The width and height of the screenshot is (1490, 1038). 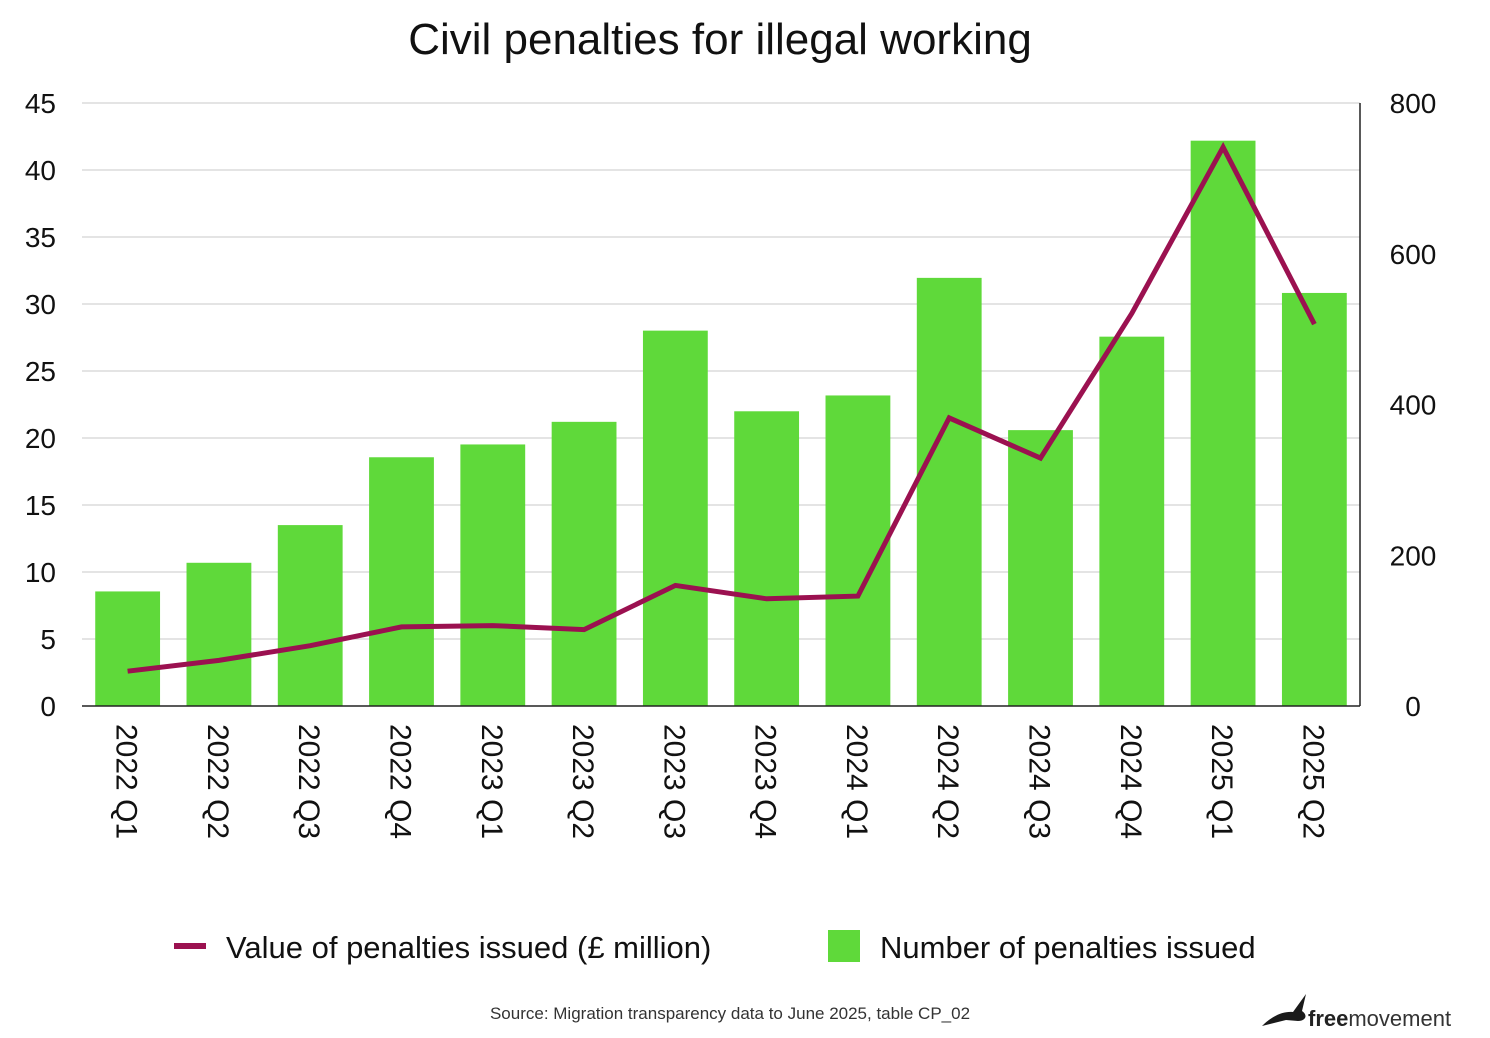 I want to click on left-tick-label: 40, so click(x=40, y=170).